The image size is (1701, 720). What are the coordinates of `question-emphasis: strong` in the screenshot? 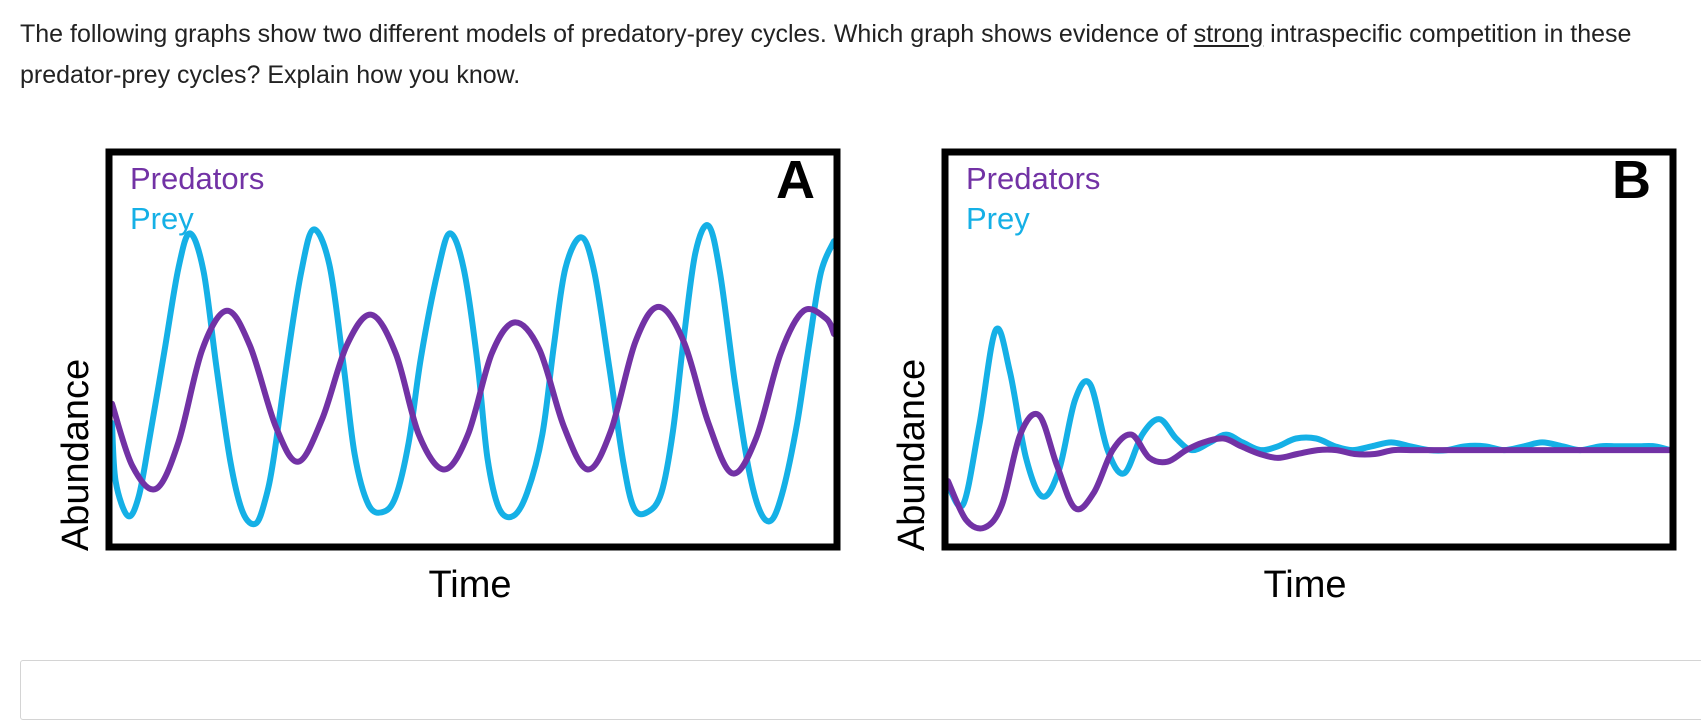 It's located at (1228, 34).